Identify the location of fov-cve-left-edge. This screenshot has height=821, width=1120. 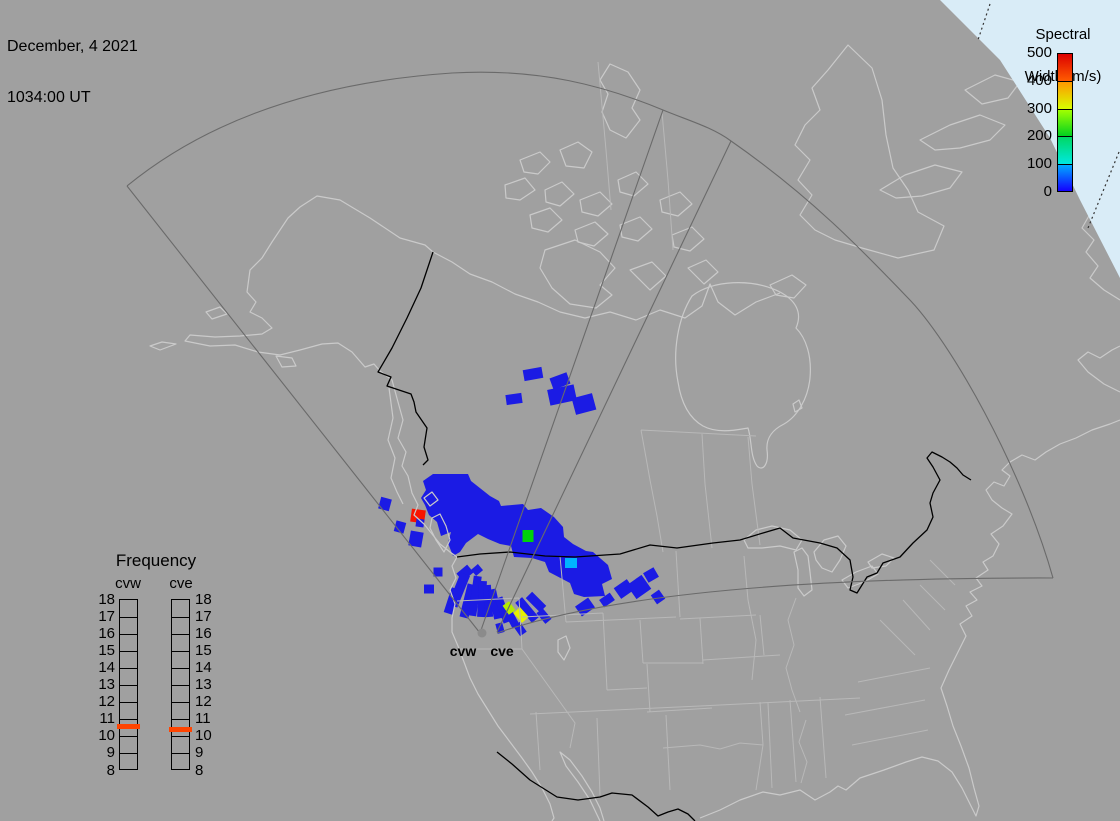
(614, 386).